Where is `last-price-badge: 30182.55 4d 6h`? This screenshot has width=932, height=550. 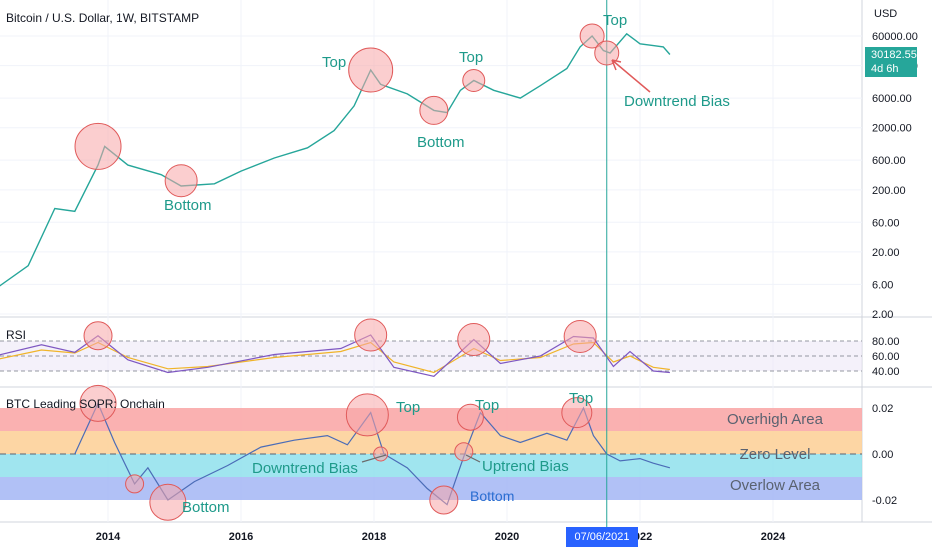 last-price-badge: 30182.55 4d 6h is located at coordinates (891, 62).